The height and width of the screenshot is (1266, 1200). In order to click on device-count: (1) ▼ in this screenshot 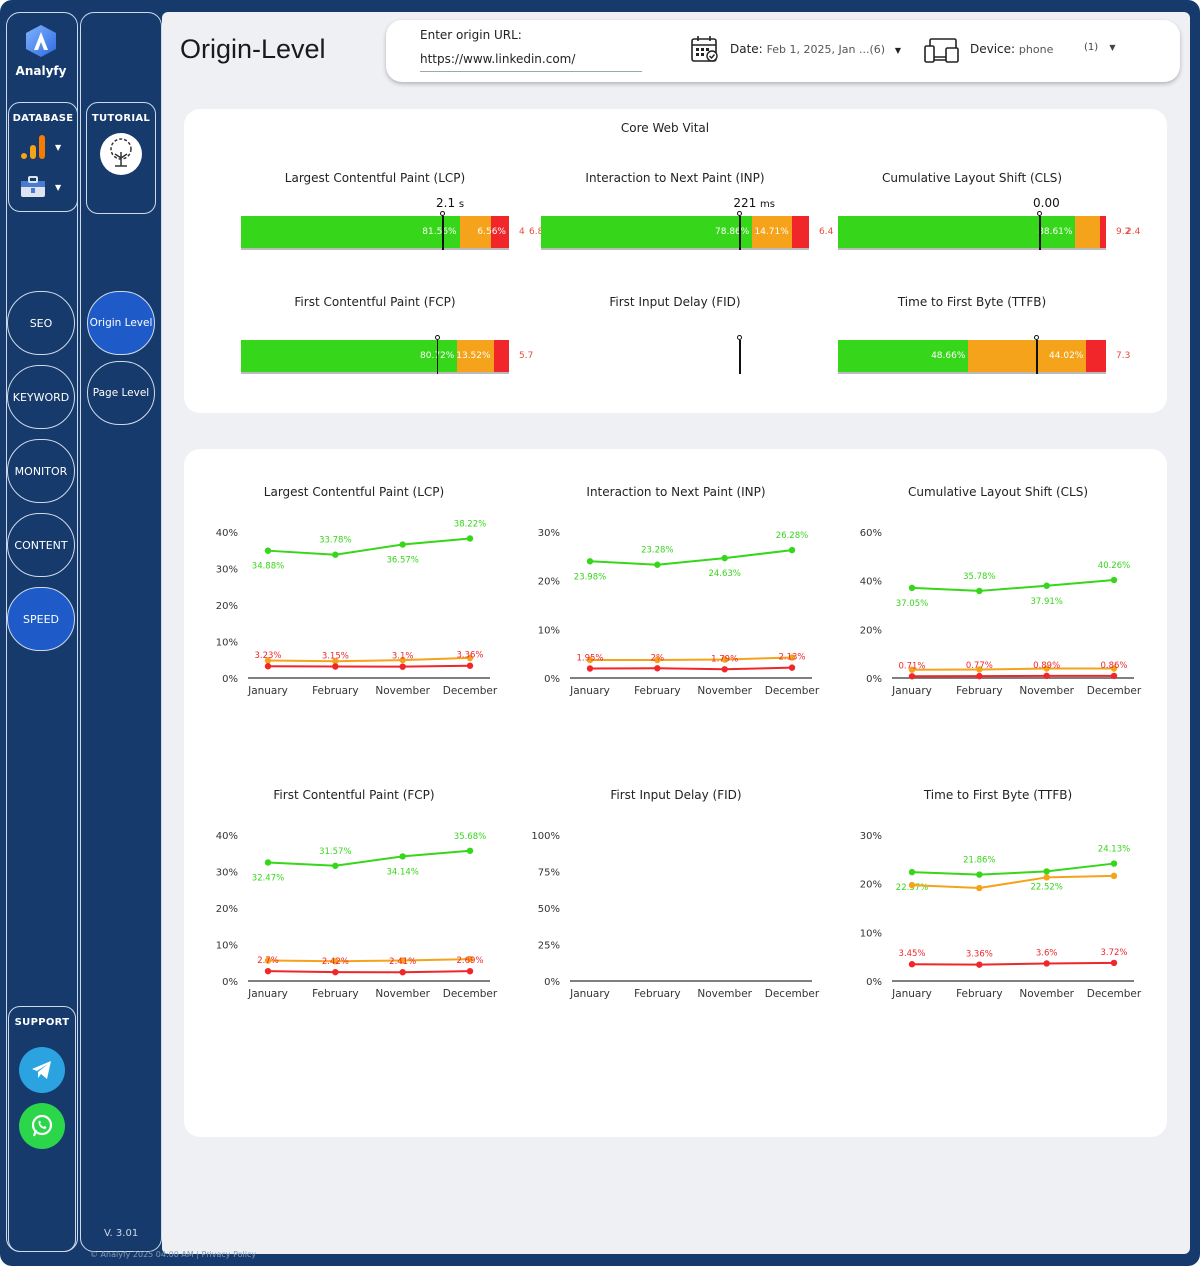, I will do `click(1100, 47)`.